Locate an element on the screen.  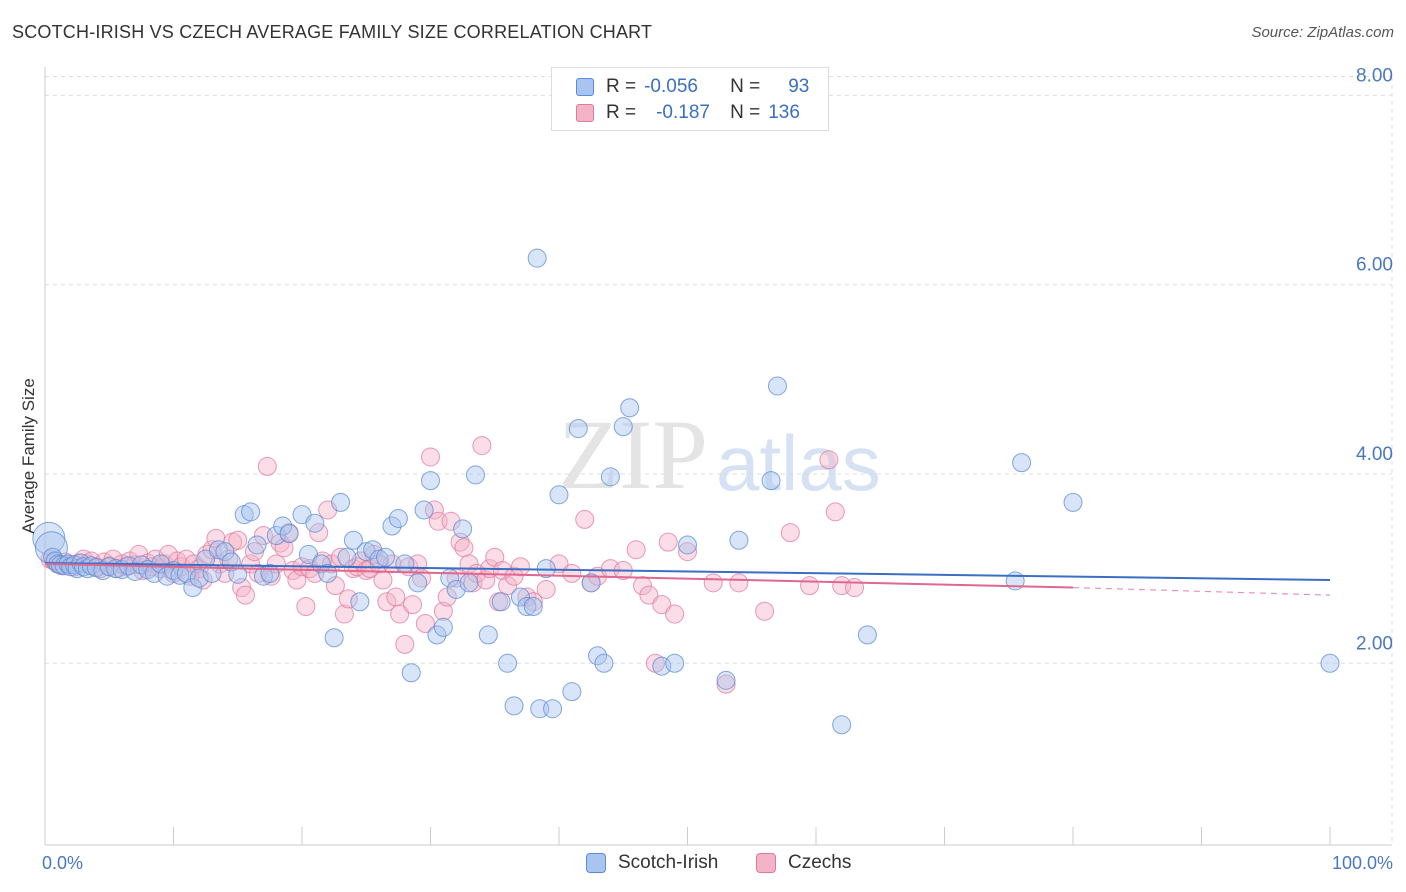
y-axis-label: Average Family Size is located at coordinates (28, 456).